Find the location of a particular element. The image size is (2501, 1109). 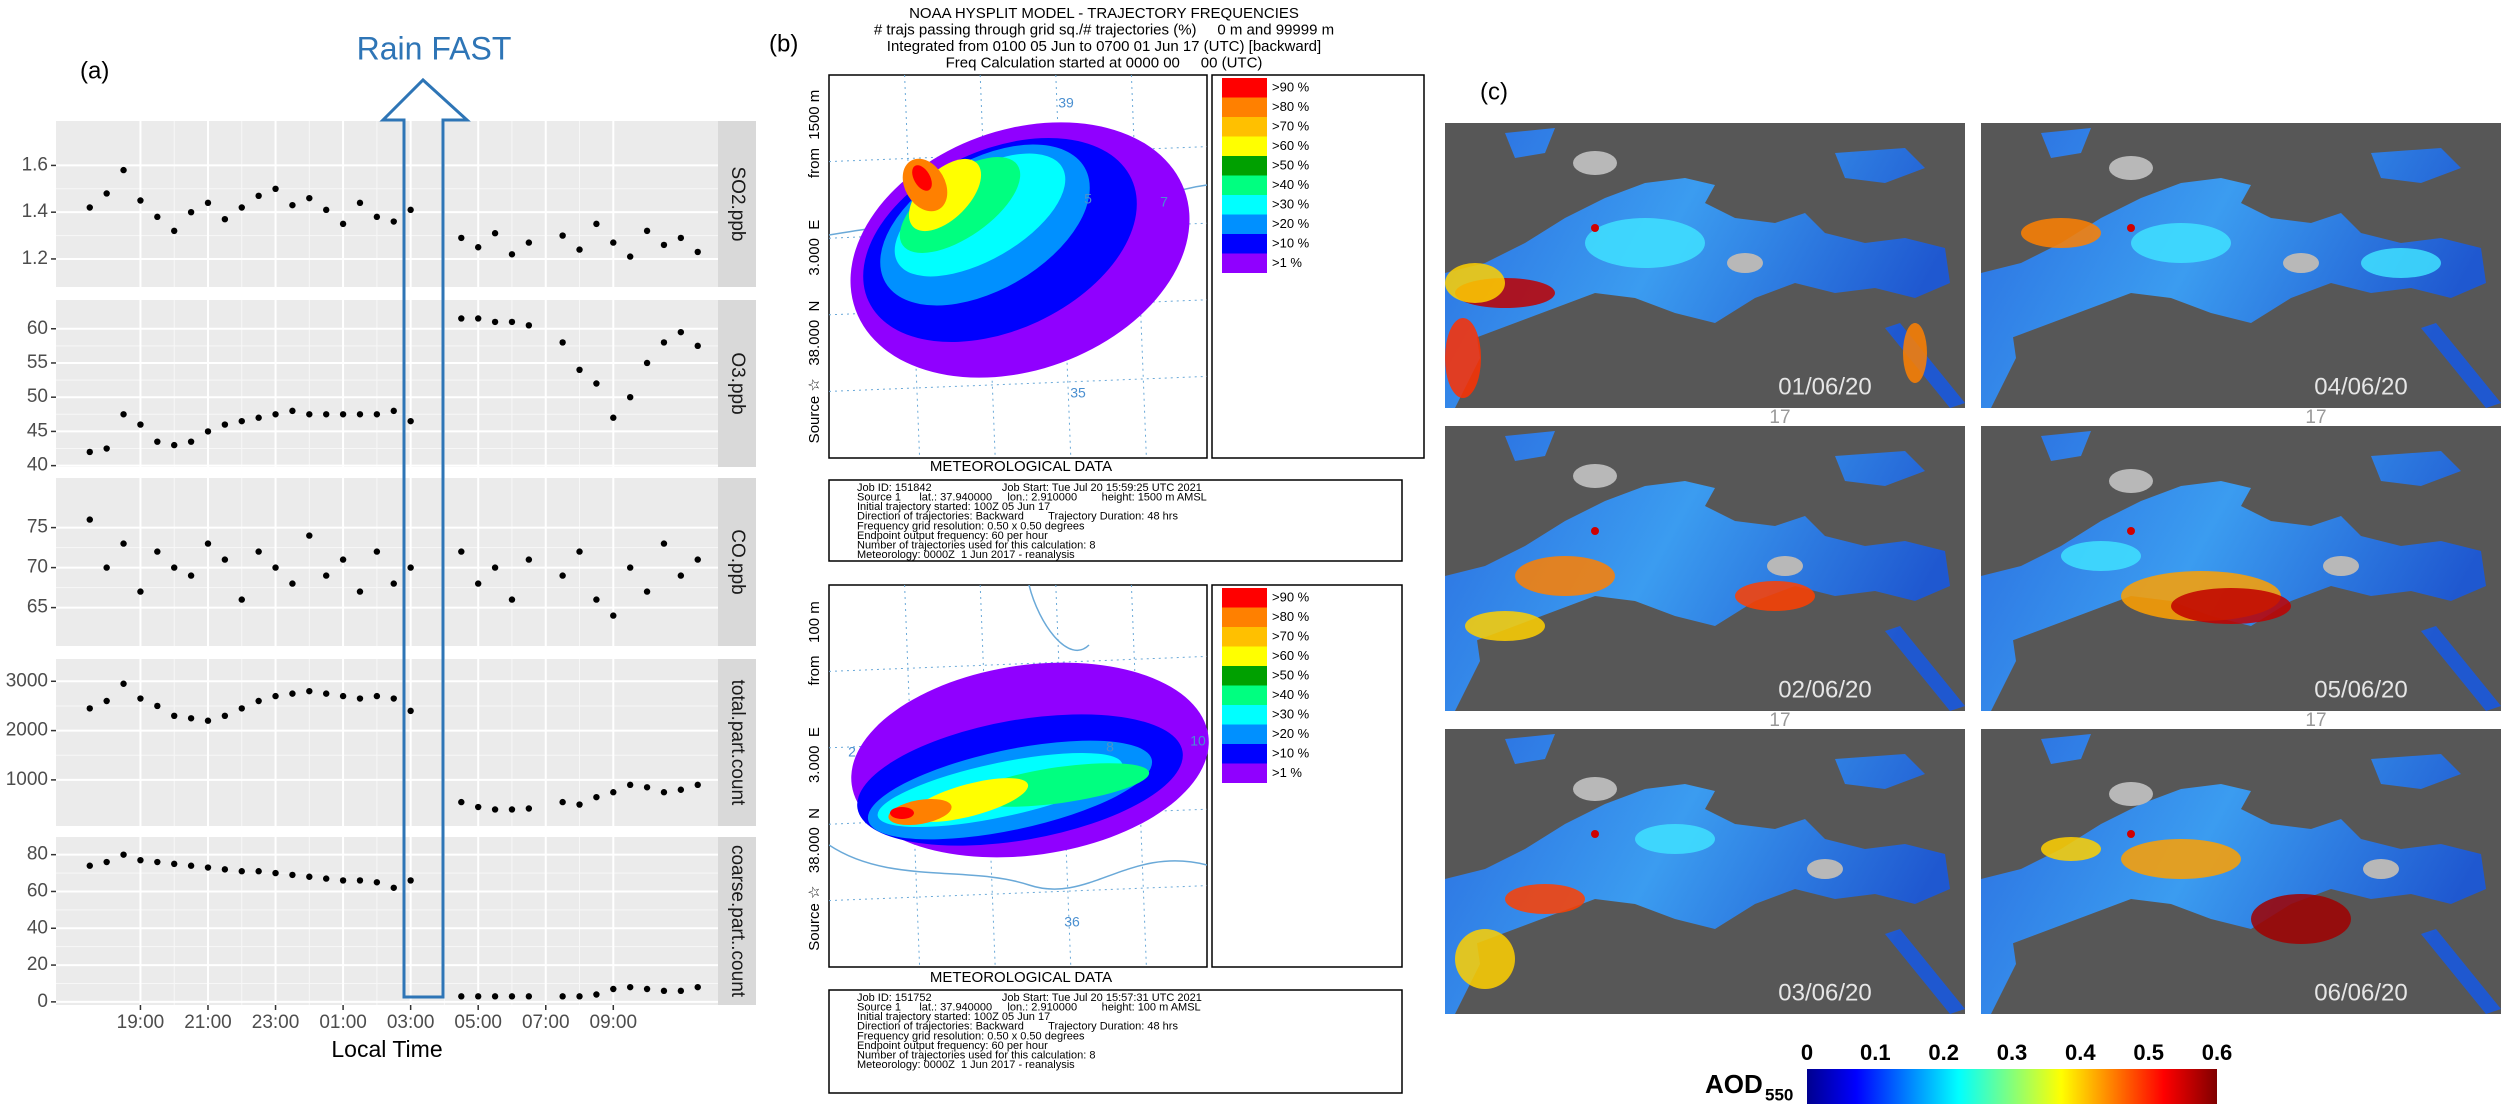

sea is located at coordinates (1705, 571).